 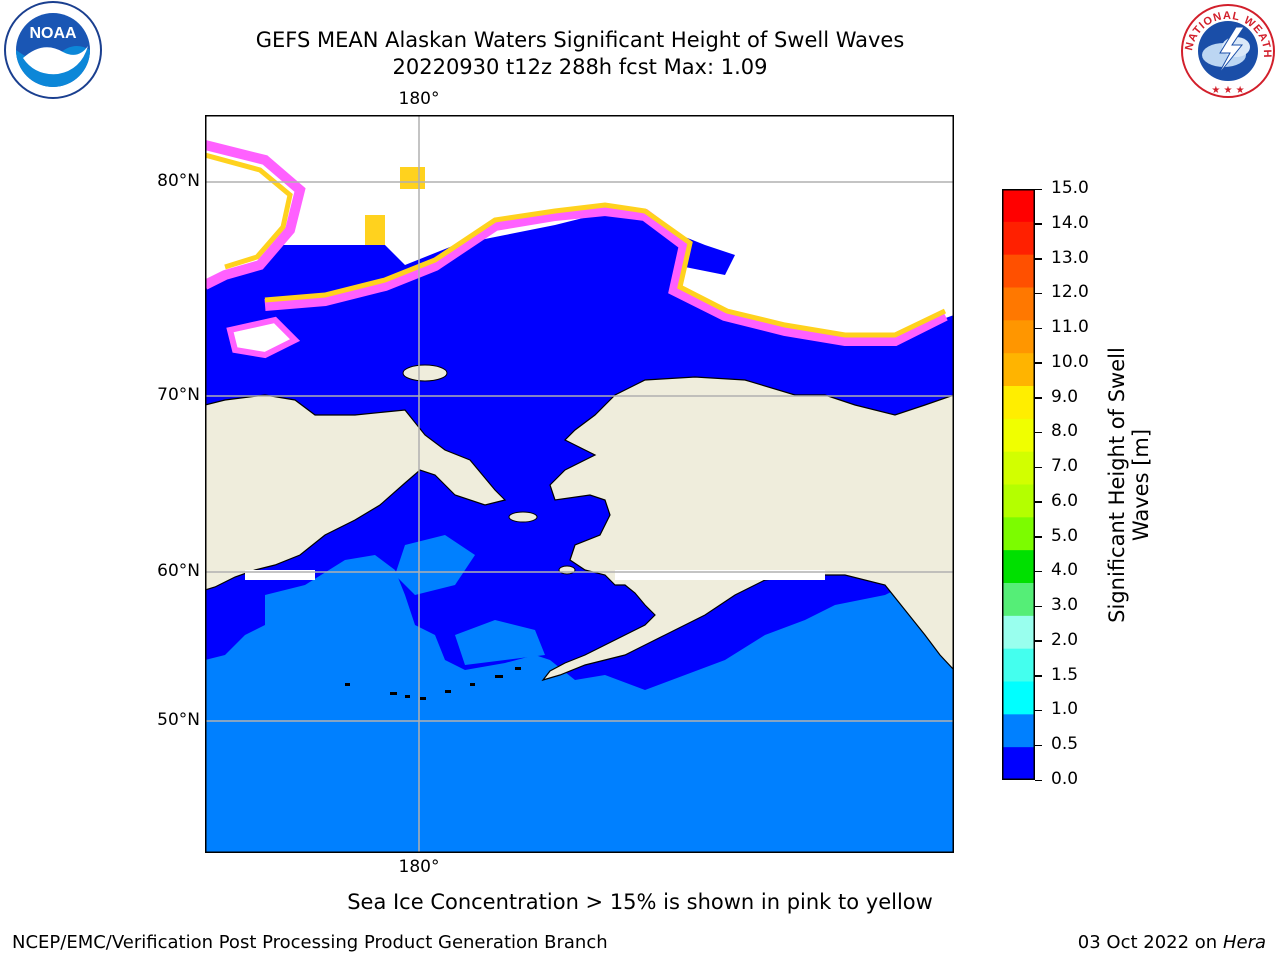 What do you see at coordinates (1065, 744) in the screenshot?
I see `colorbar-tick-label: 0.5` at bounding box center [1065, 744].